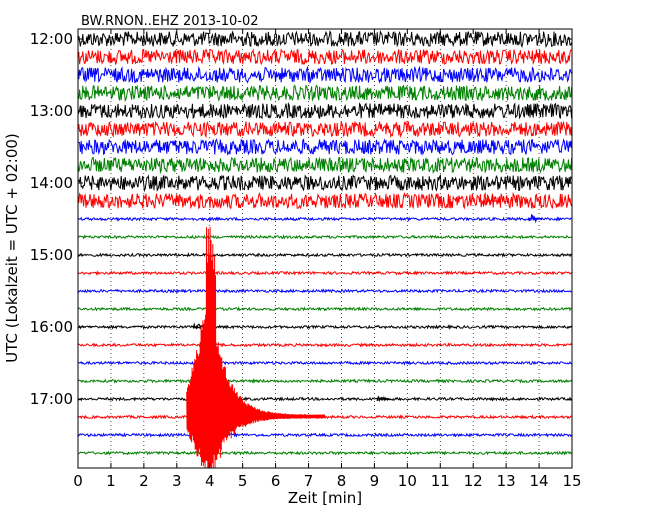 The width and height of the screenshot is (650, 524). I want to click on earthquake-signal, so click(256, 347).